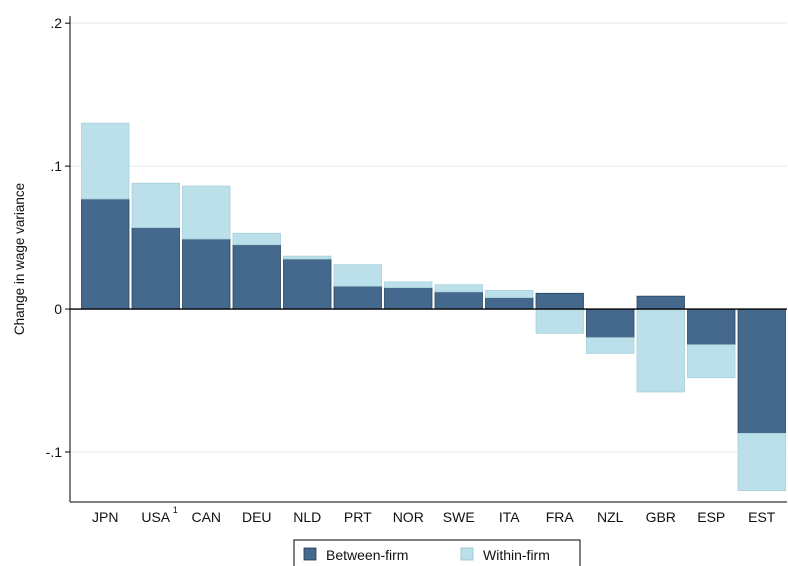  I want to click on legend-swatch-within-firm, so click(467, 554).